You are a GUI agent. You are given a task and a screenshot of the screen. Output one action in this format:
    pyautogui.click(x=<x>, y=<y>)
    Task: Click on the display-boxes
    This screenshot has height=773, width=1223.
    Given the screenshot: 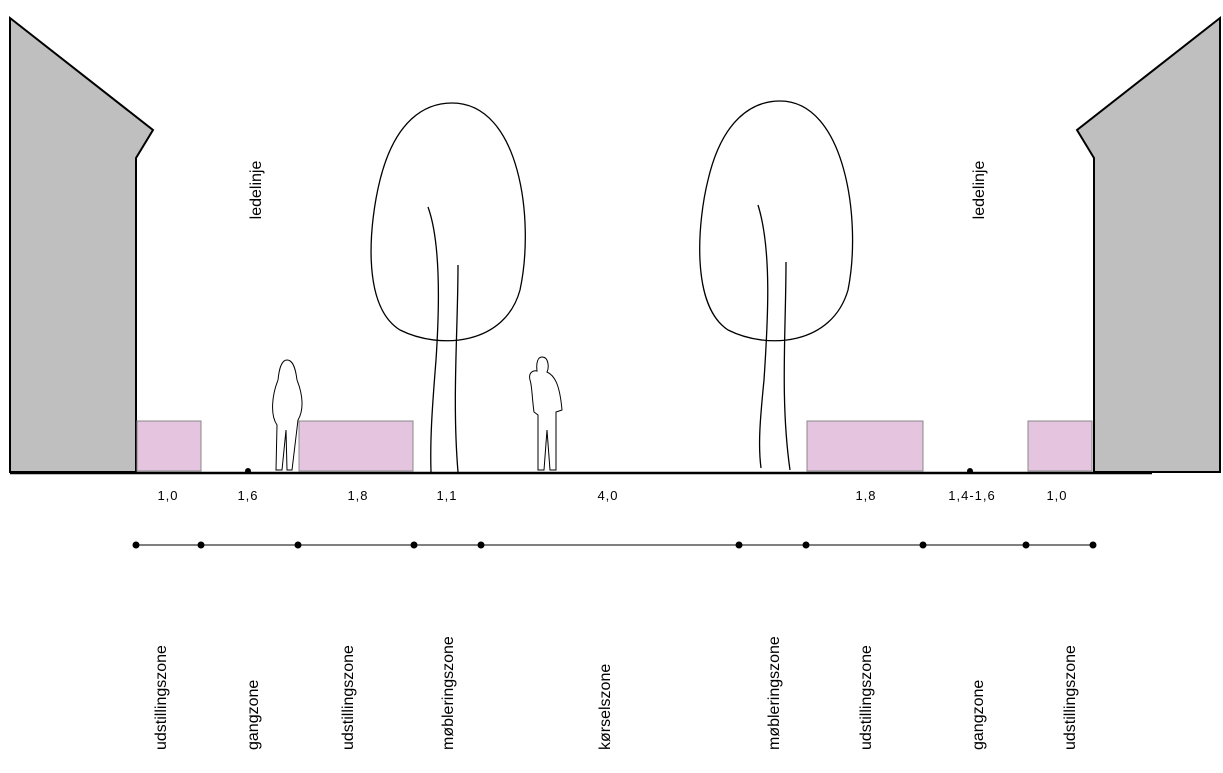 What is the action you would take?
    pyautogui.click(x=614, y=446)
    